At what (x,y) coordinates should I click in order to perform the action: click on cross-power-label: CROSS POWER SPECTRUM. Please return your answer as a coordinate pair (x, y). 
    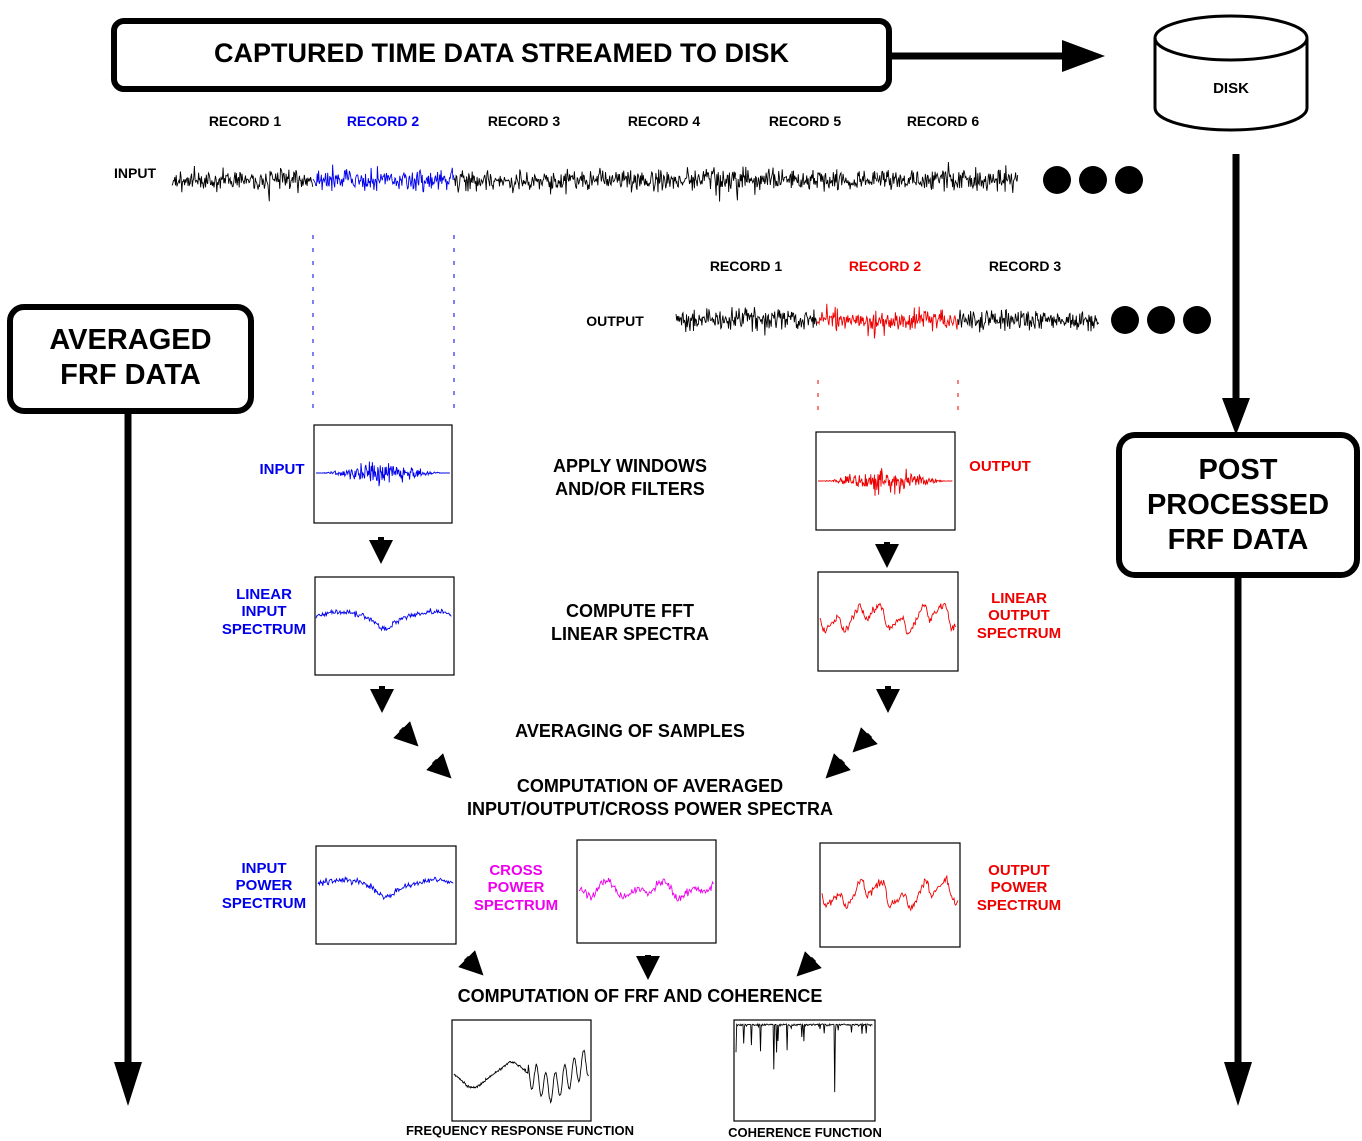
    Looking at the image, I should click on (516, 888).